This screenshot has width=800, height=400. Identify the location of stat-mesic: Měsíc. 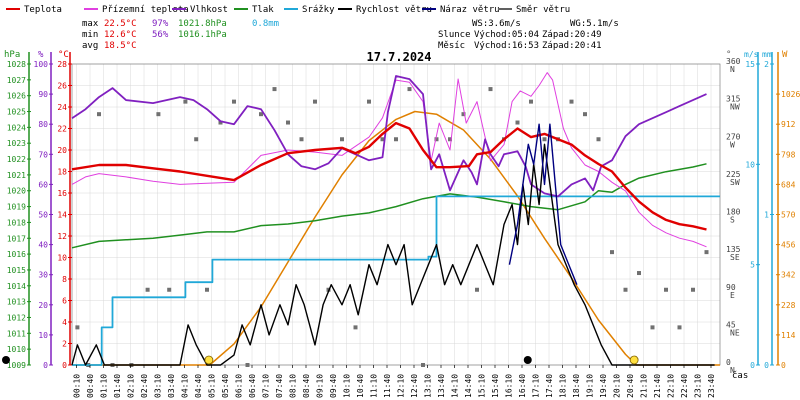
(451, 46).